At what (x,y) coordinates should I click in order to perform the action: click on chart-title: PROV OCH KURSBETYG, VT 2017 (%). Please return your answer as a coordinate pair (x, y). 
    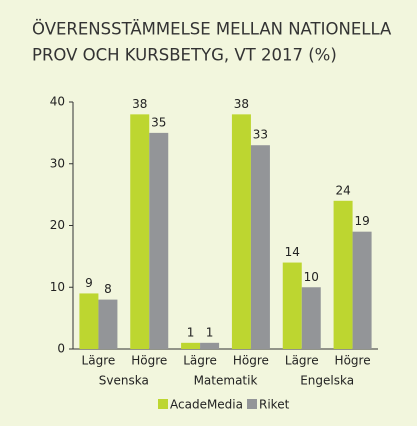
    Looking at the image, I should click on (184, 55).